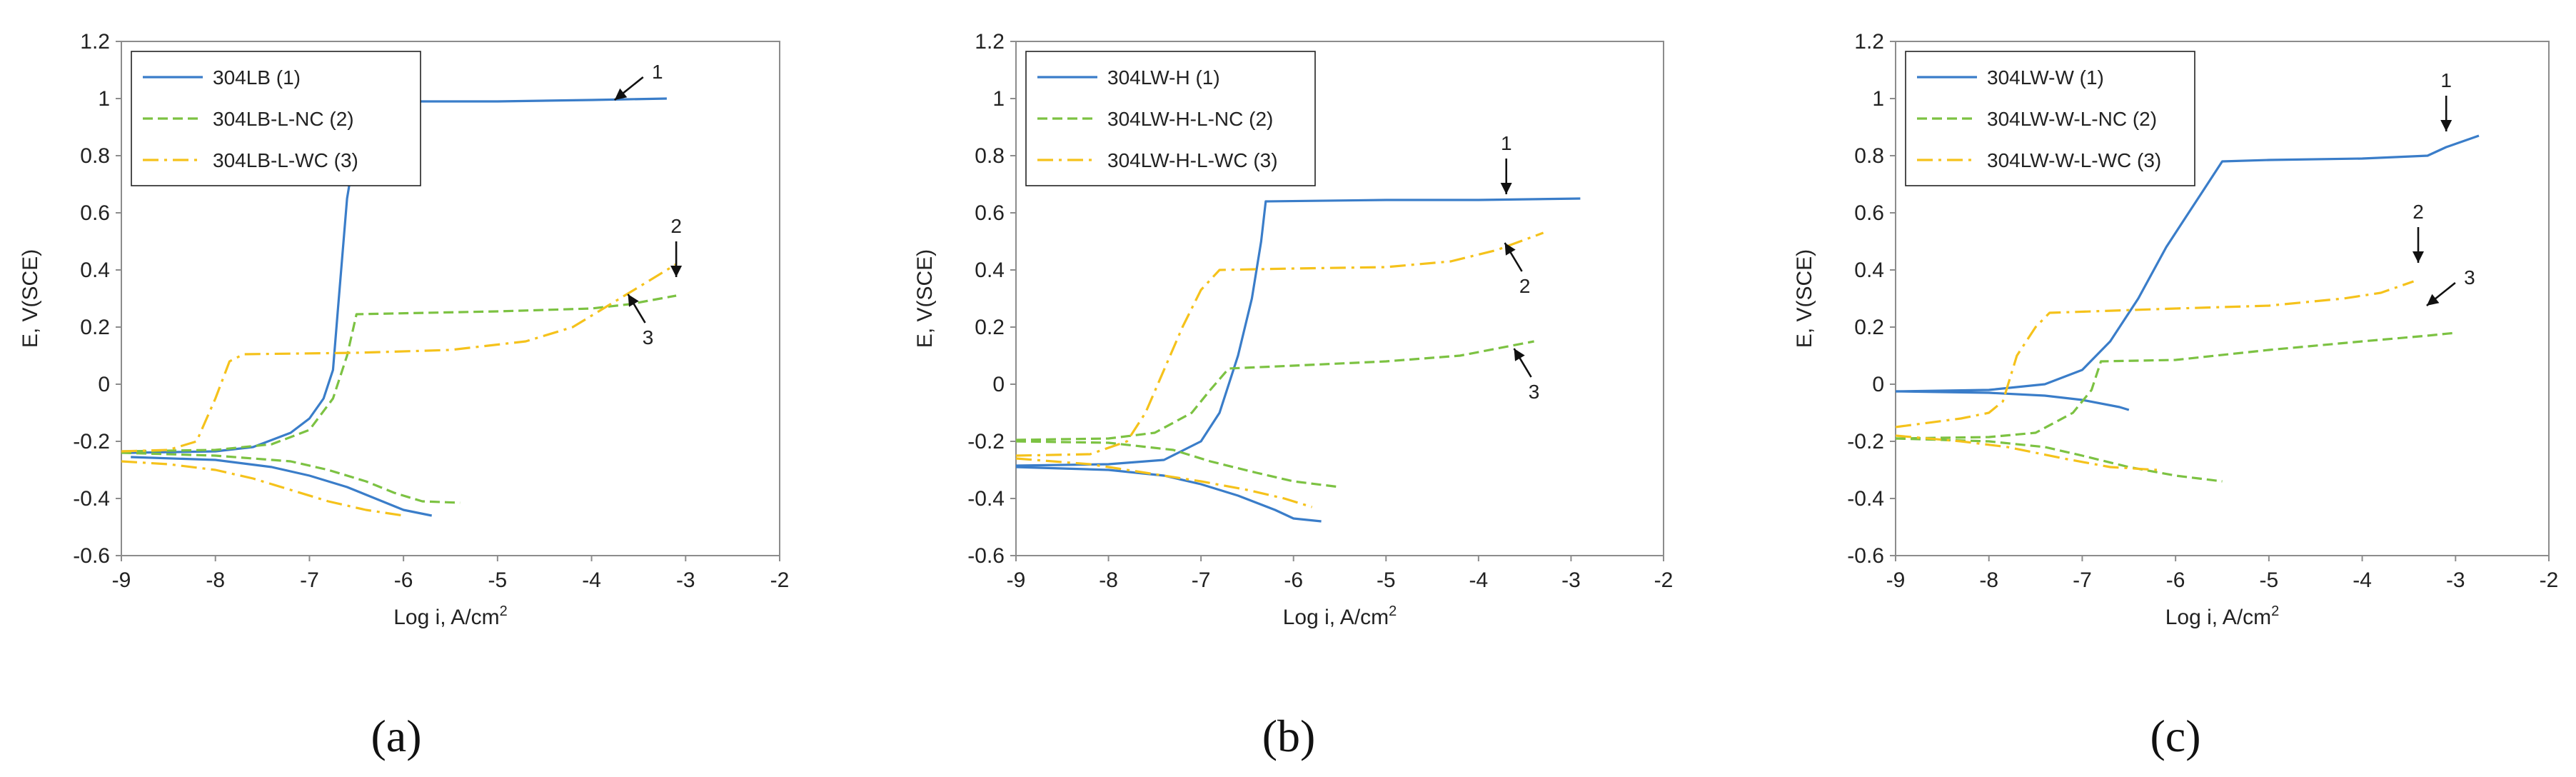  I want to click on legend-label: 304LW-W-L-NC (2), so click(2072, 119).